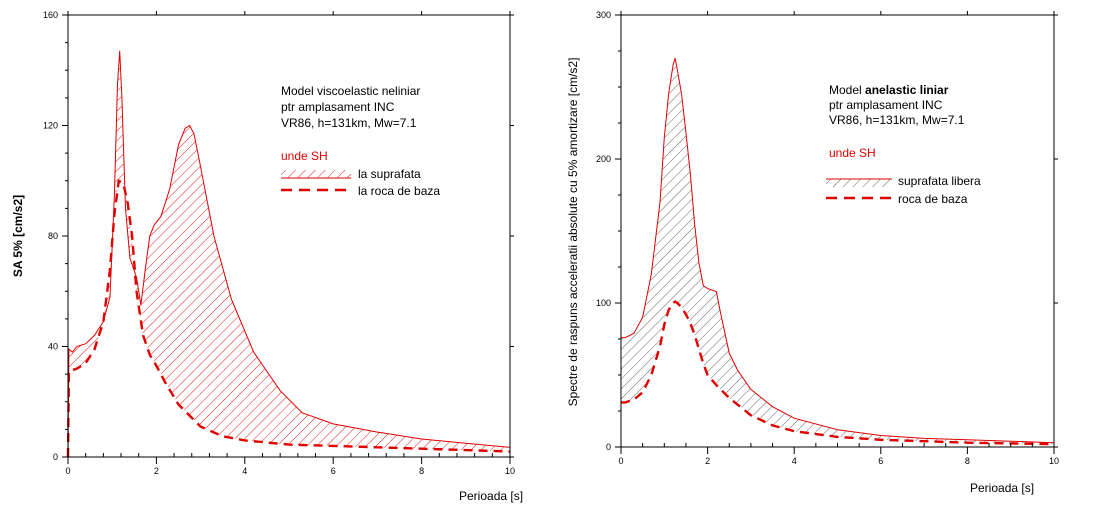  What do you see at coordinates (886, 105) in the screenshot?
I see `chart-right-annotation-line-2: ptr amplasament INC` at bounding box center [886, 105].